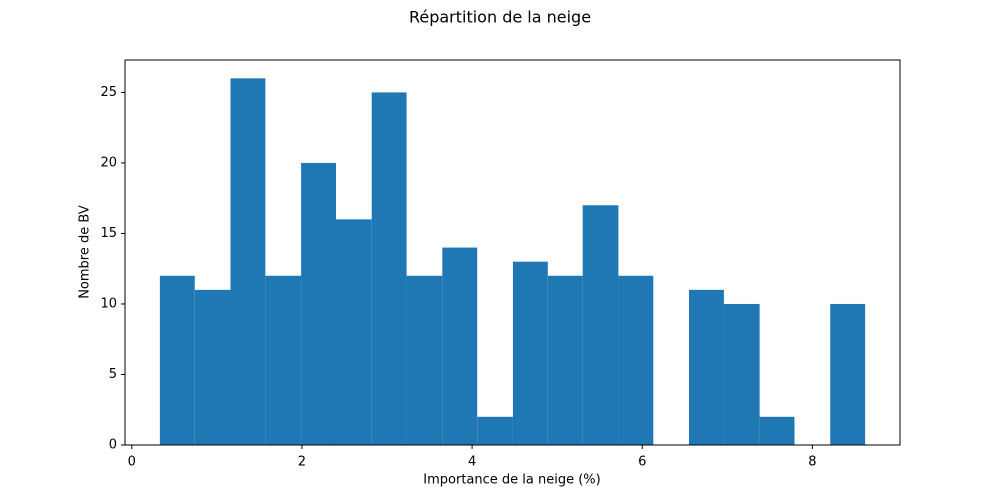 Image resolution: width=1000 pixels, height=500 pixels. Describe the element at coordinates (108, 92) in the screenshot. I see `y-tick-label: 25` at that location.